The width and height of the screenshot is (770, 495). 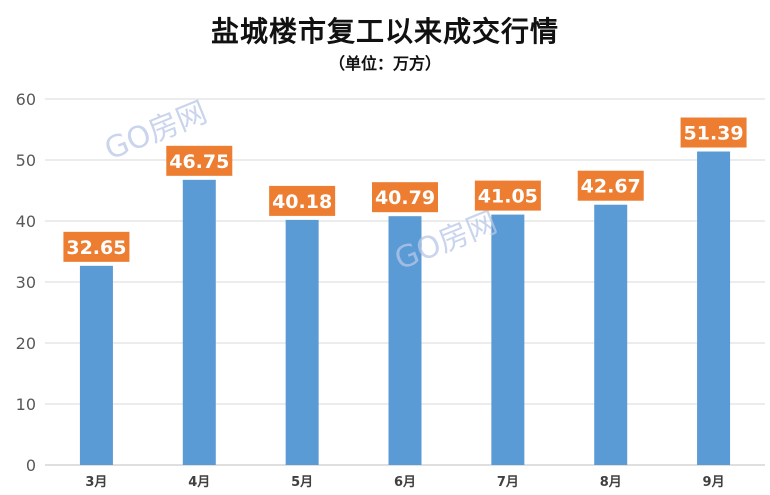 What do you see at coordinates (508, 482) in the screenshot?
I see `x-tick-label: 7月` at bounding box center [508, 482].